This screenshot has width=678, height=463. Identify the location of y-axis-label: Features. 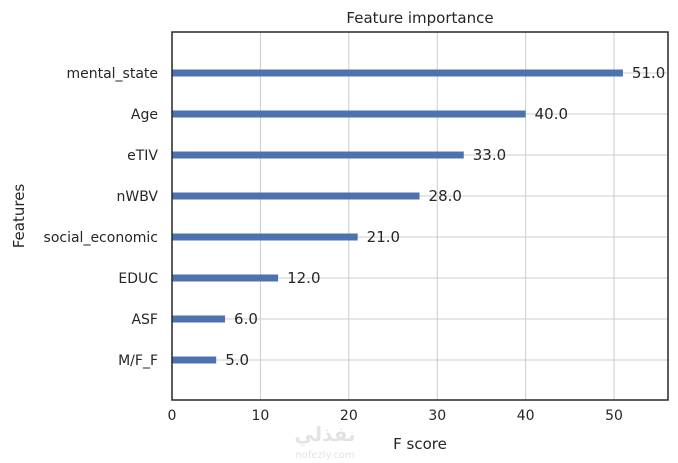
(19, 216).